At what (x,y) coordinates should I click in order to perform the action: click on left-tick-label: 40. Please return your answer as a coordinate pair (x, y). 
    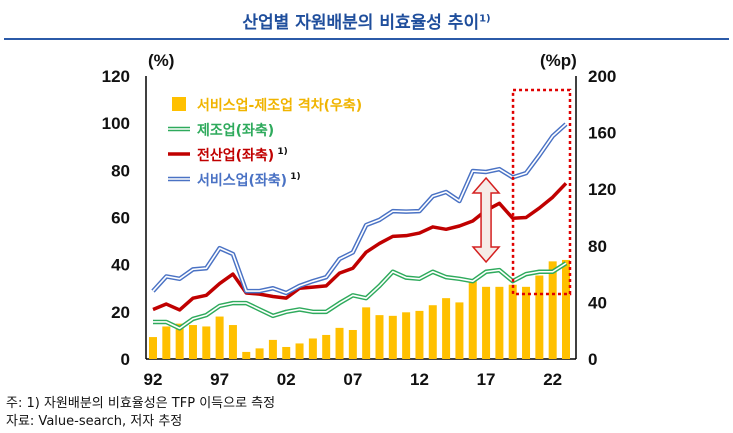
    Looking at the image, I should click on (120, 265).